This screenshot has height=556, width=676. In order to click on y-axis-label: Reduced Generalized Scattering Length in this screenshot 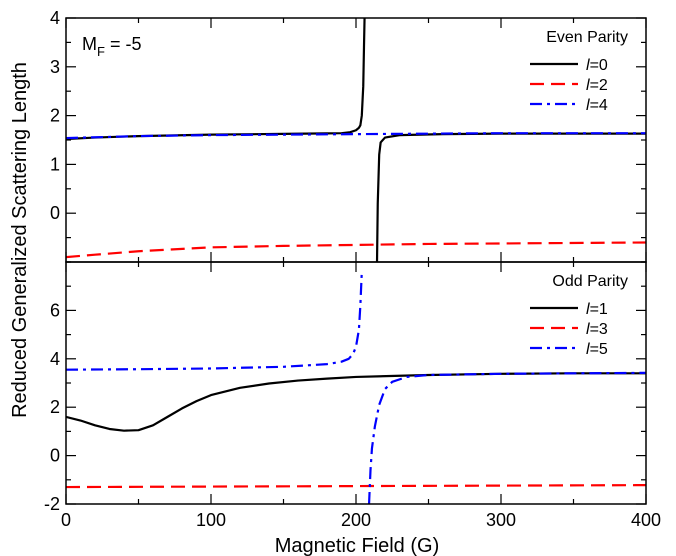, I will do `click(20, 240)`.